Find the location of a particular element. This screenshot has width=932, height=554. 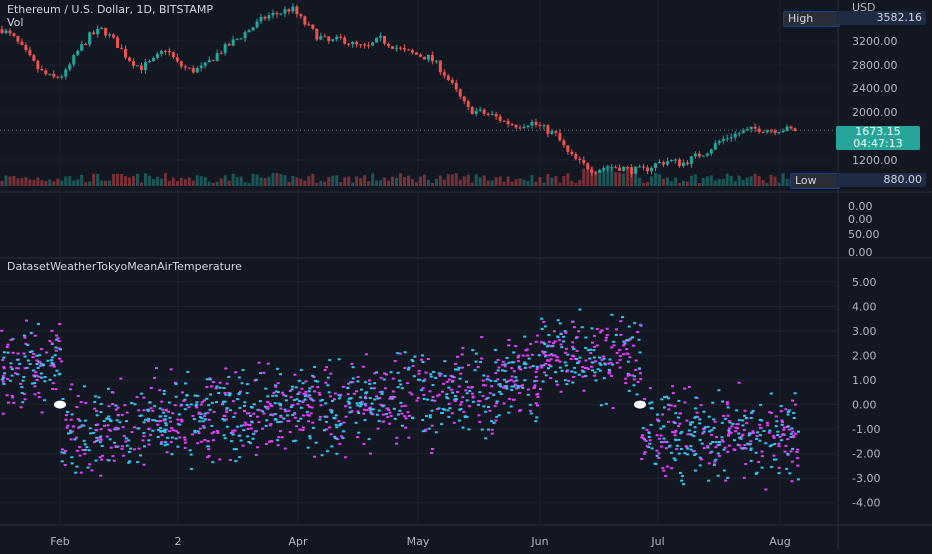

volume-label: Vol is located at coordinates (15, 22).